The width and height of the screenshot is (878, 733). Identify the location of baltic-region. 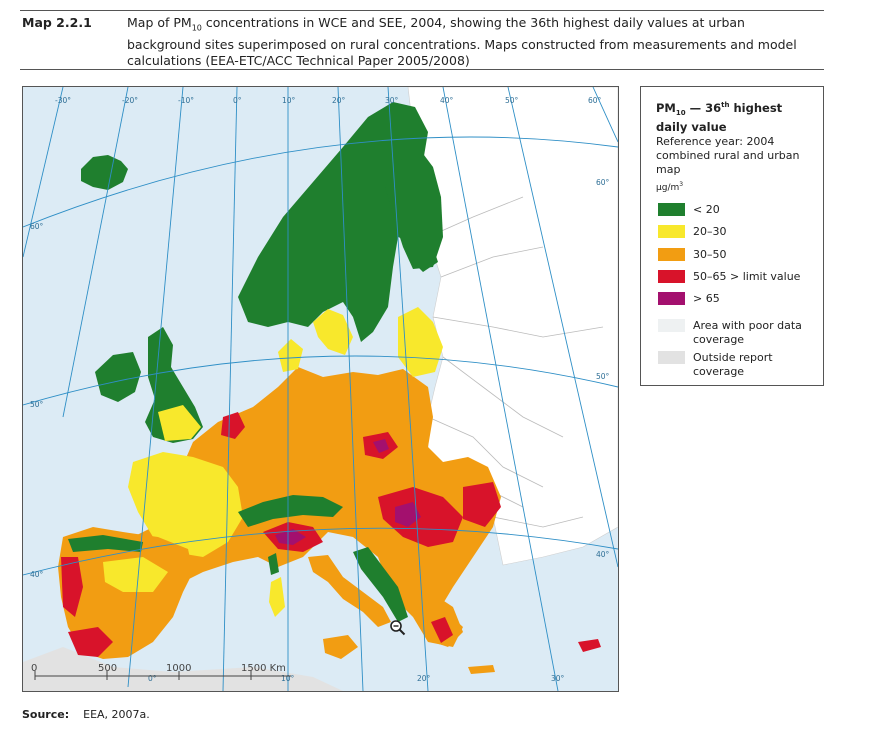
(420, 342).